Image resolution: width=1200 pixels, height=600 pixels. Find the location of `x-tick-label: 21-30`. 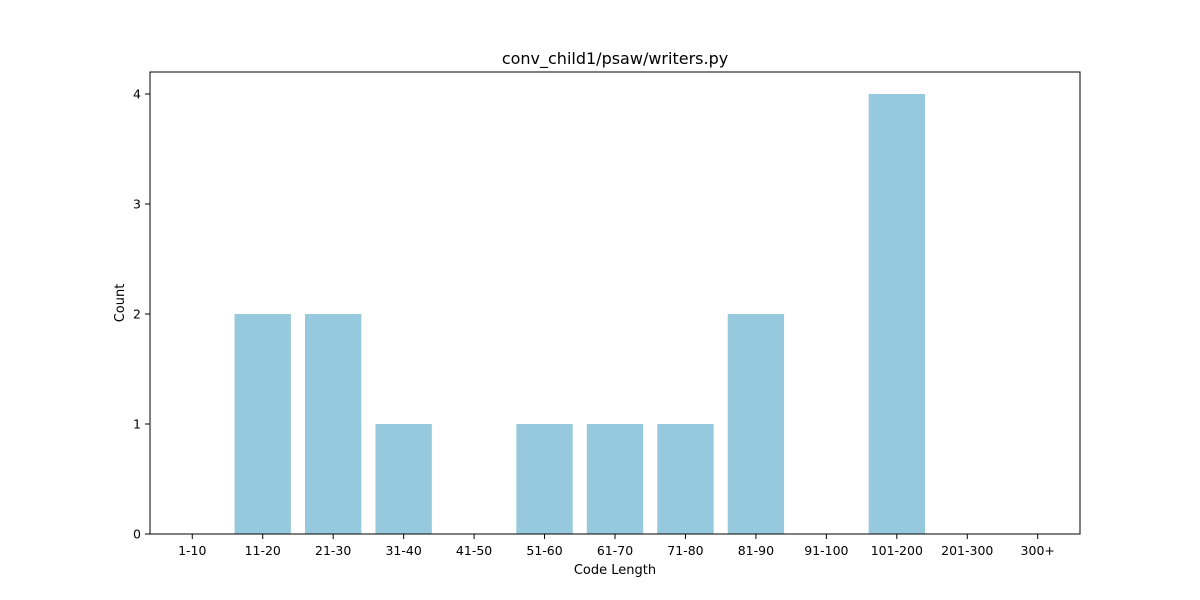

x-tick-label: 21-30 is located at coordinates (333, 550).